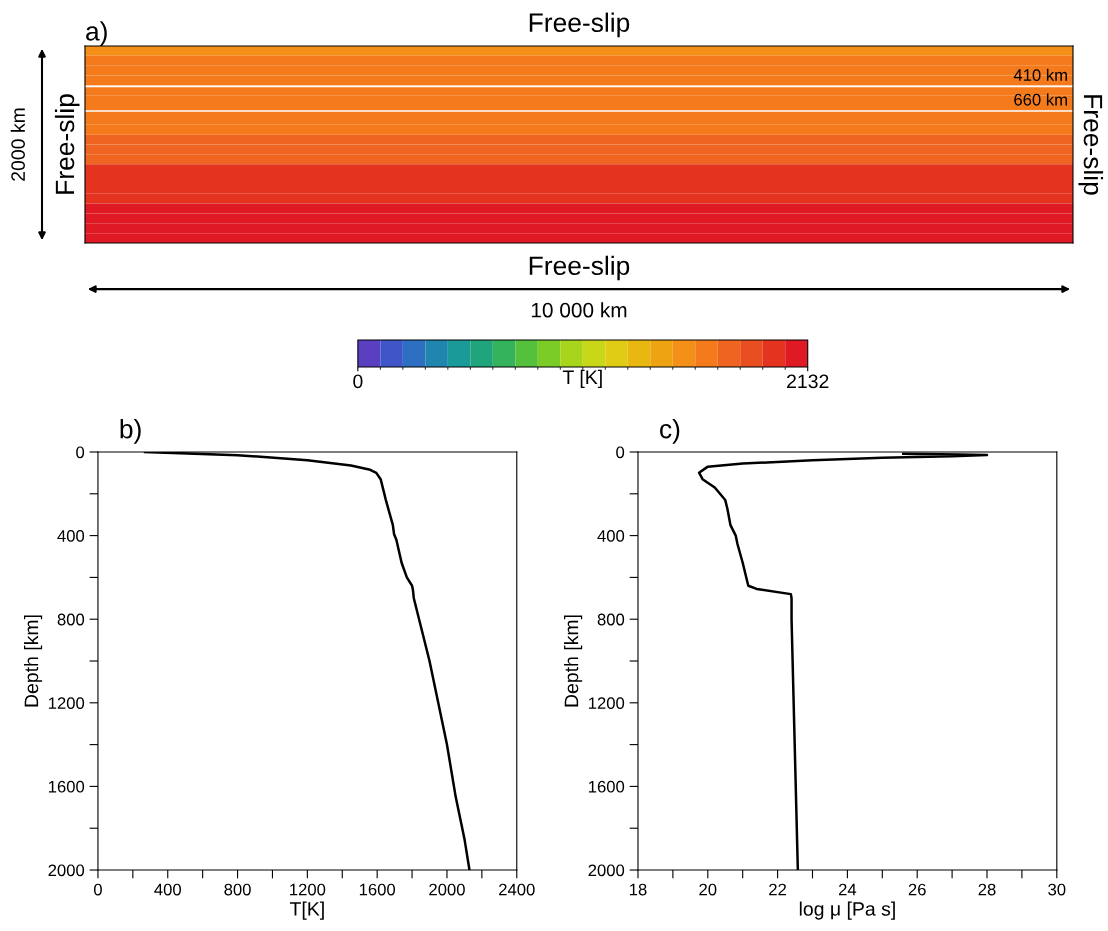  I want to click on x-tick-label: 800, so click(237, 889).